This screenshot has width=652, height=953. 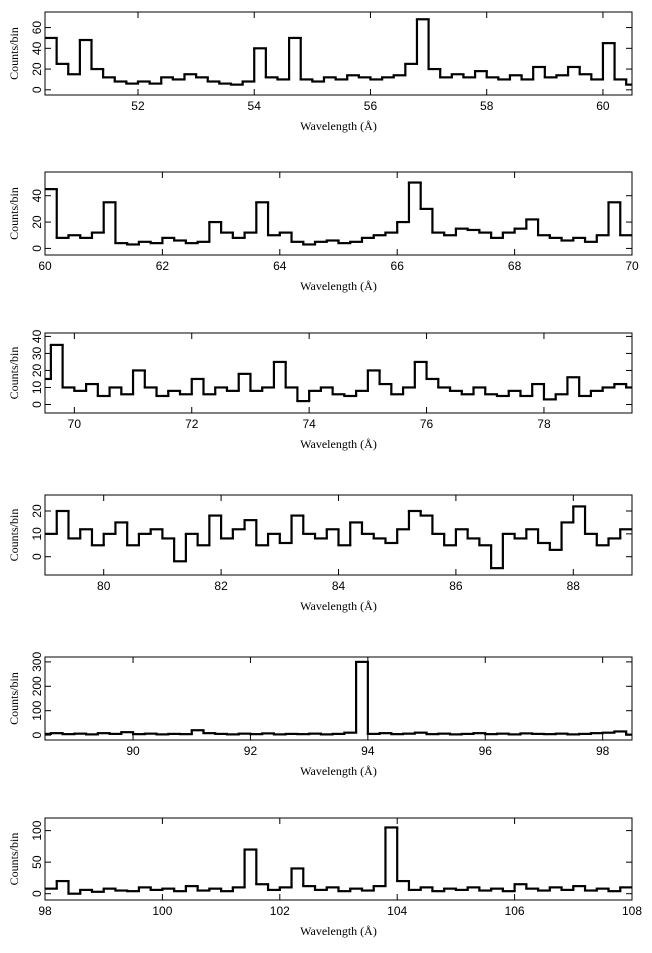 I want to click on x-tick-label: 54, so click(x=255, y=106).